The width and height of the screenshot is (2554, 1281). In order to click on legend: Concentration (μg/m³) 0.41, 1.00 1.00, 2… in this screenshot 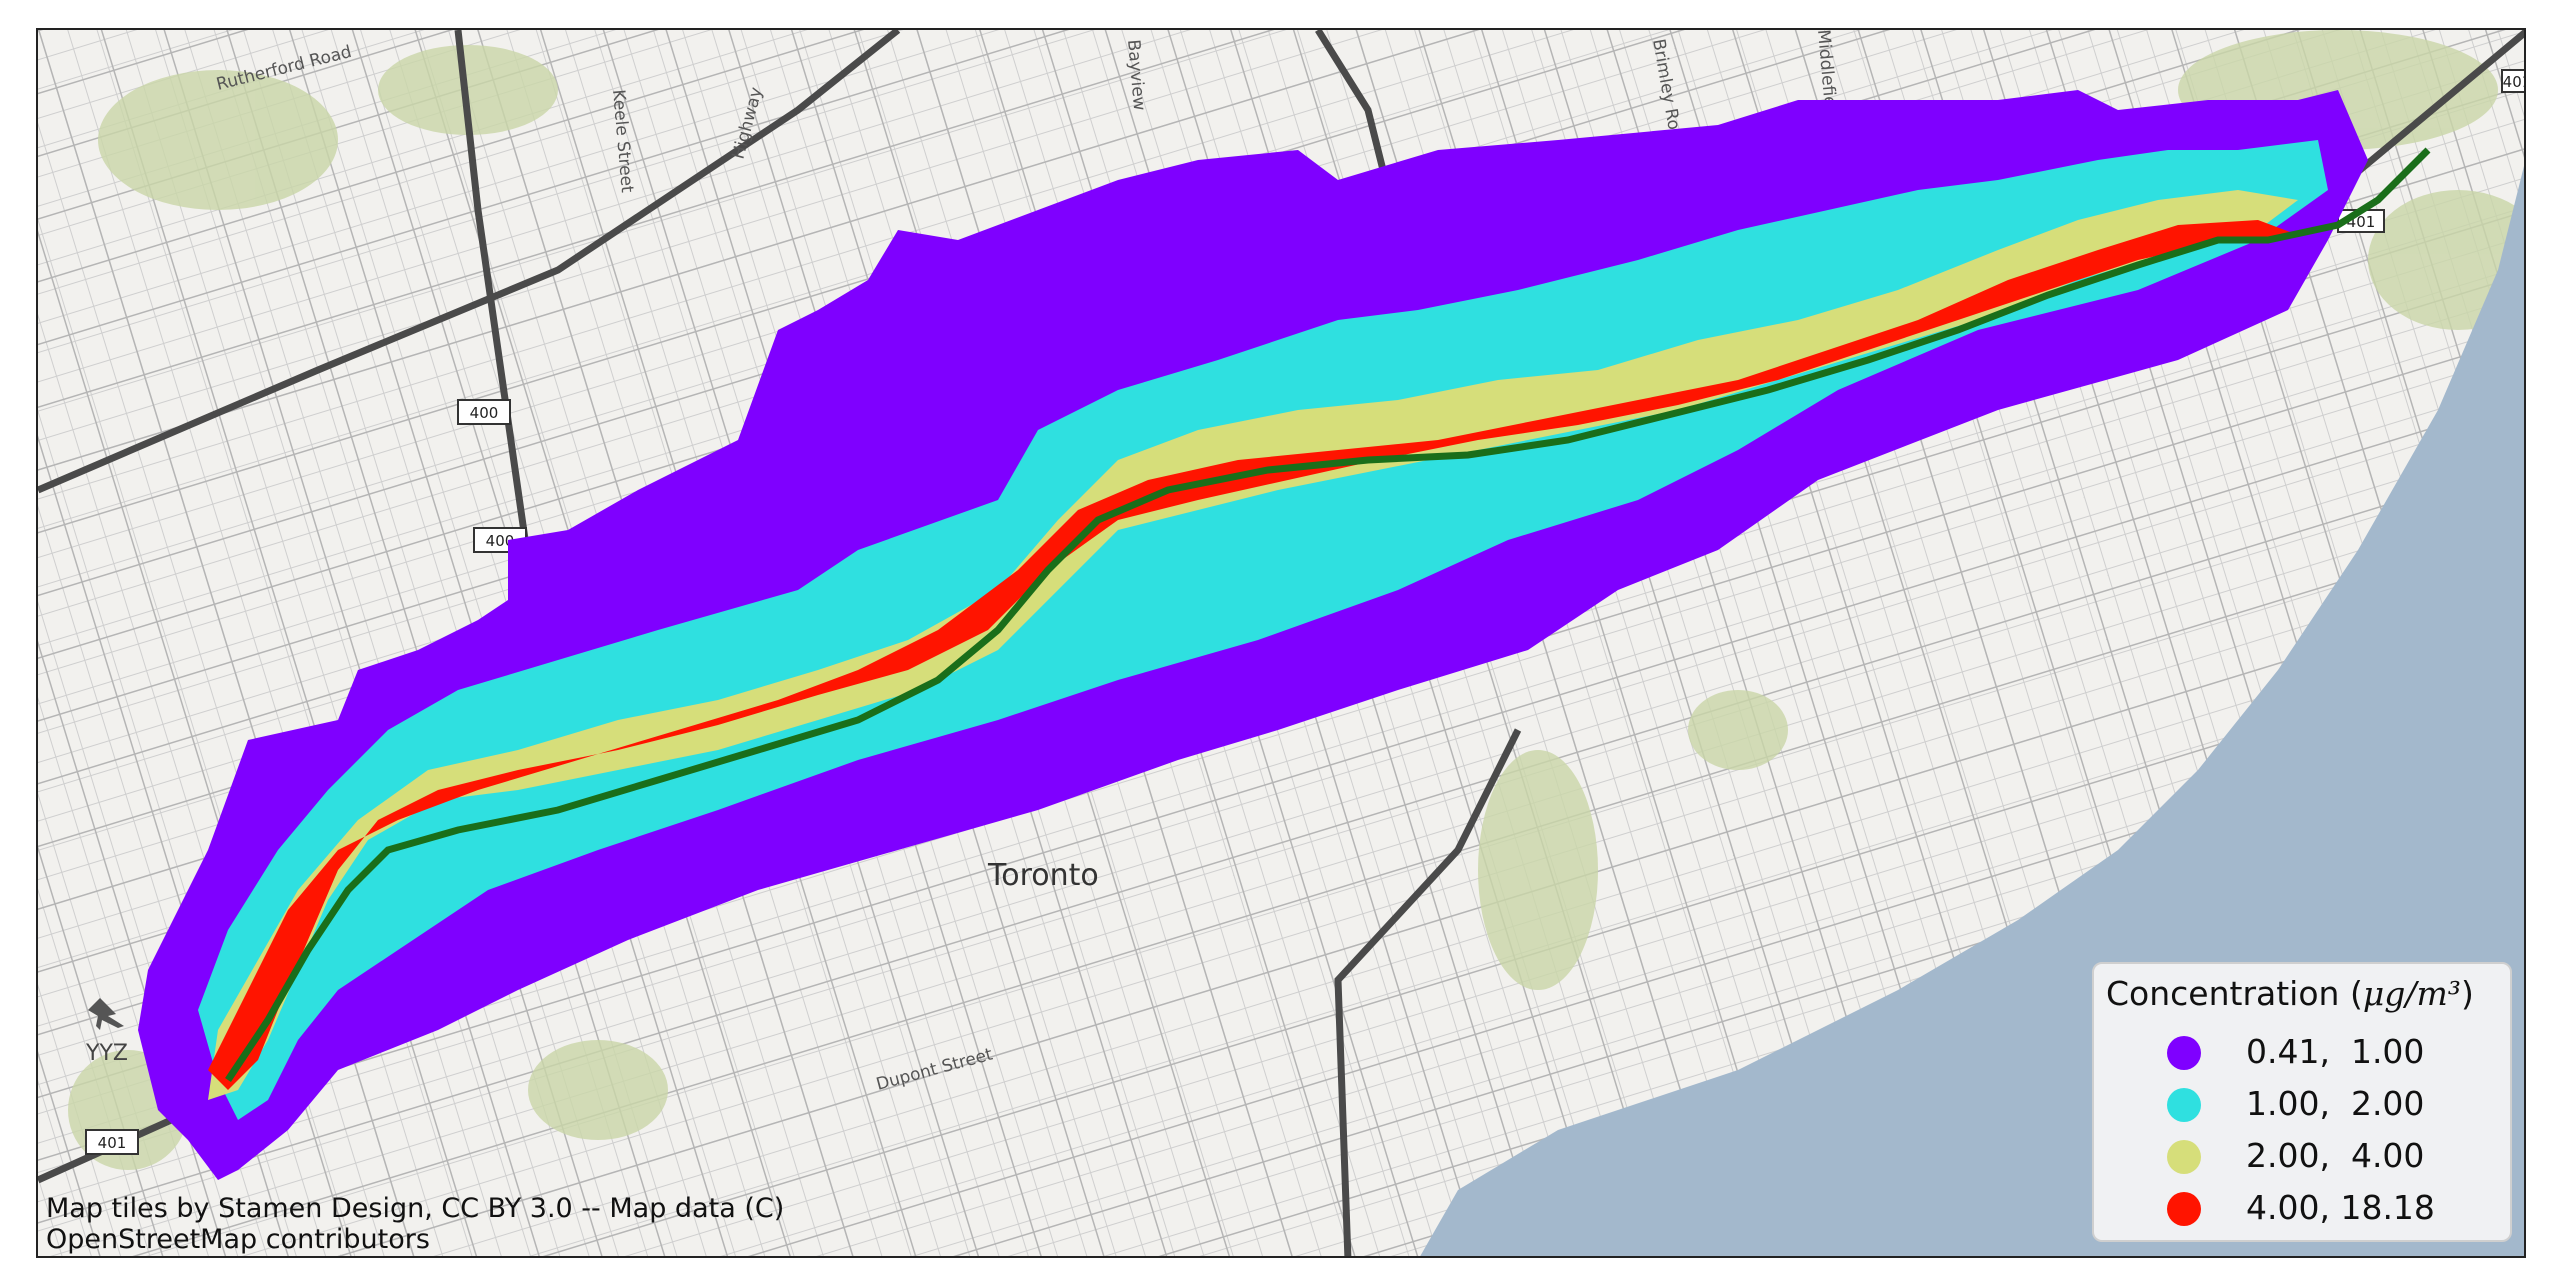, I will do `click(2302, 1102)`.